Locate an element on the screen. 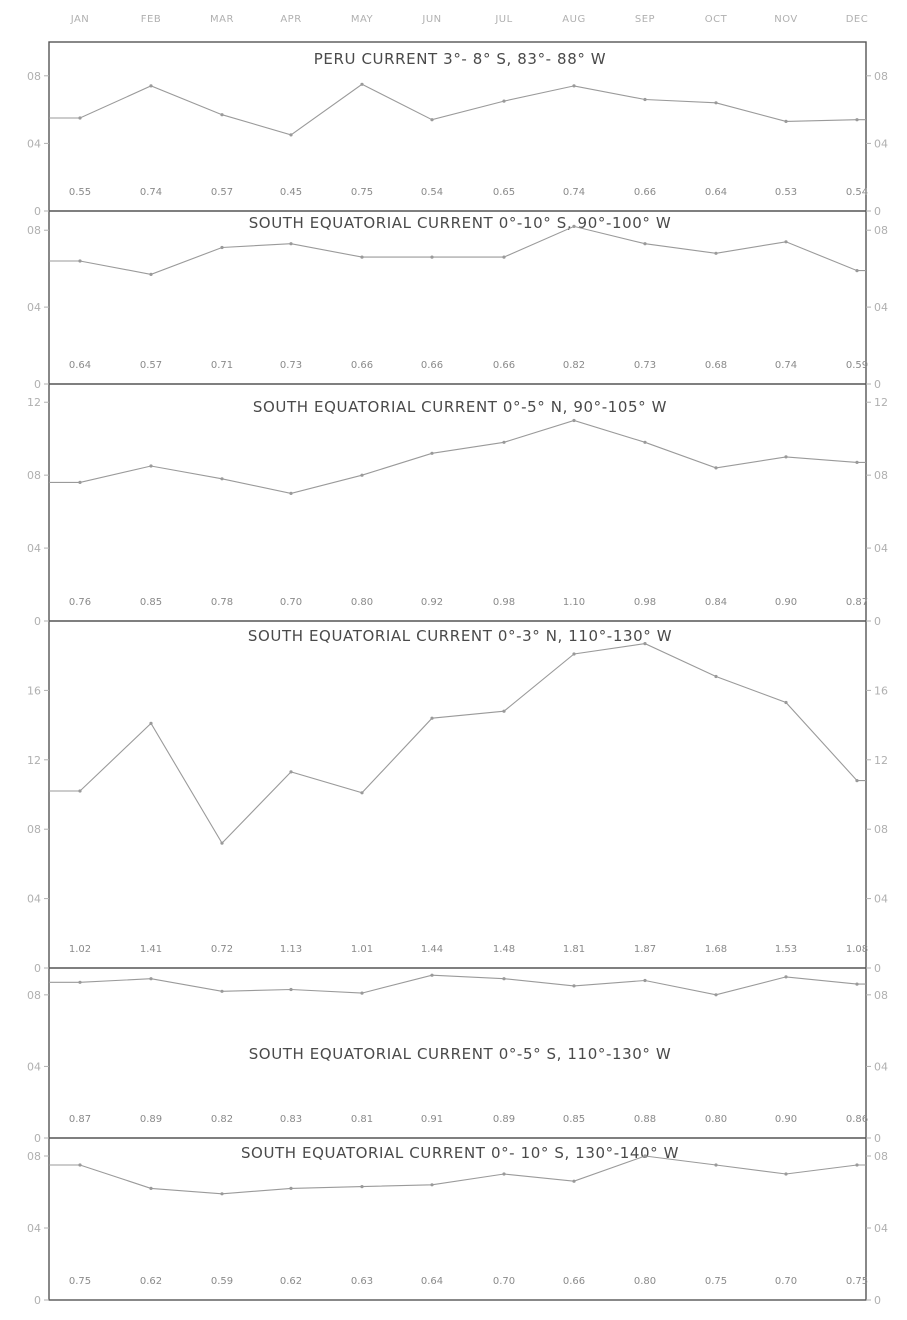  month-label-oct: OCT is located at coordinates (716, 19).